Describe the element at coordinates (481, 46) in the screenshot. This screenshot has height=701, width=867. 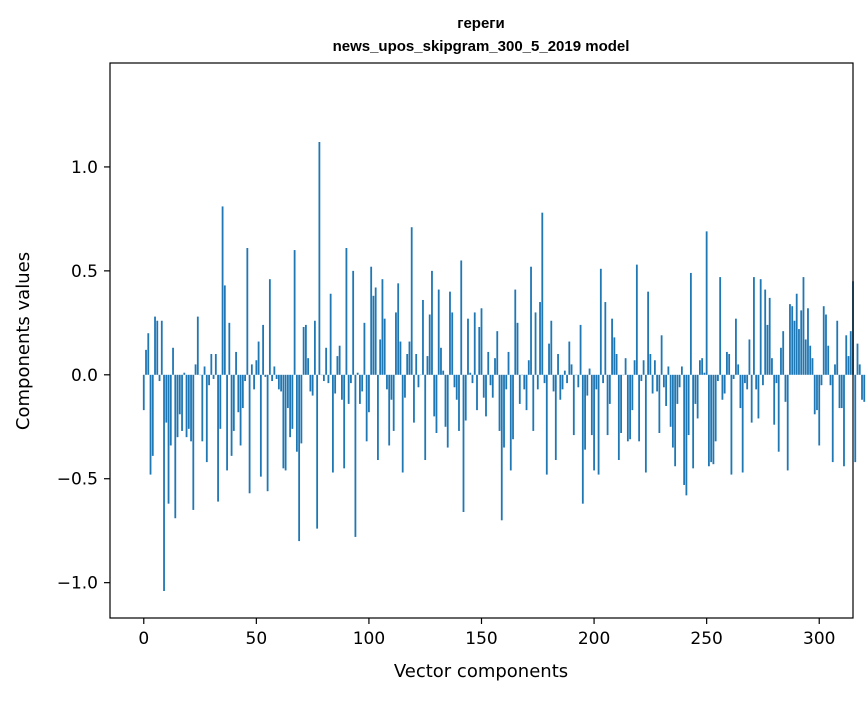
I see `chart-subtitle: news_upos_skipgram_300_5_2019 model` at that location.